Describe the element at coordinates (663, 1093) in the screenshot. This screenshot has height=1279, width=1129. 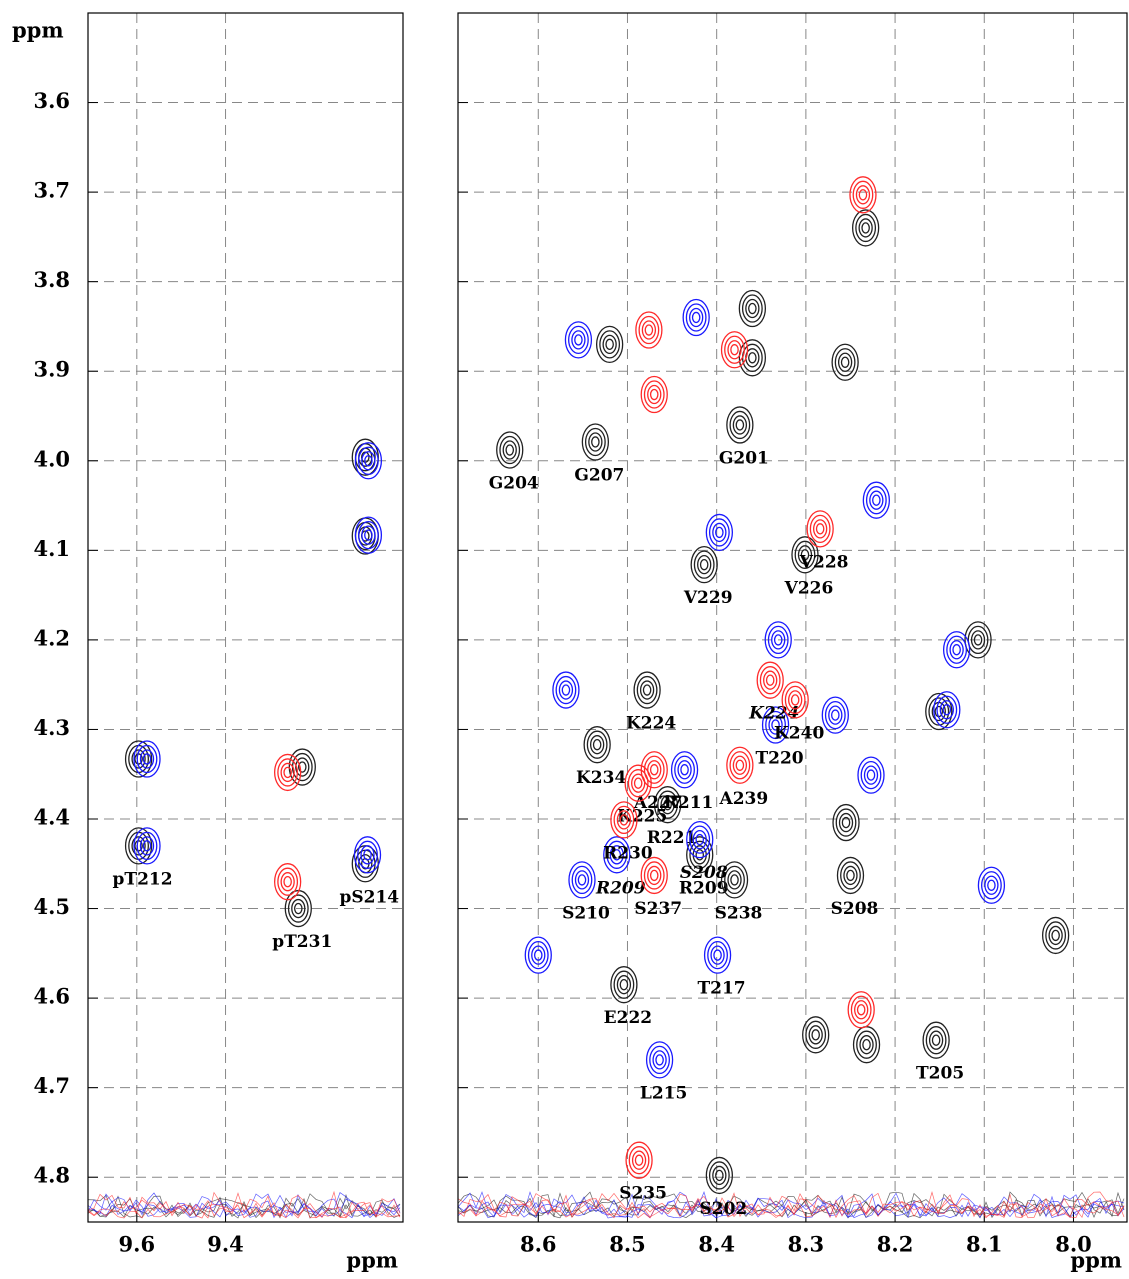
I see `peak-label: L215` at that location.